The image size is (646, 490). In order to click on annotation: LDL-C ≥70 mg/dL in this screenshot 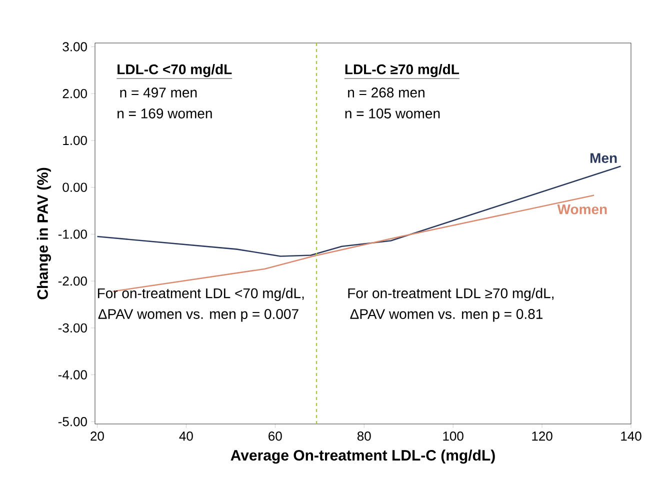, I will do `click(402, 71)`.